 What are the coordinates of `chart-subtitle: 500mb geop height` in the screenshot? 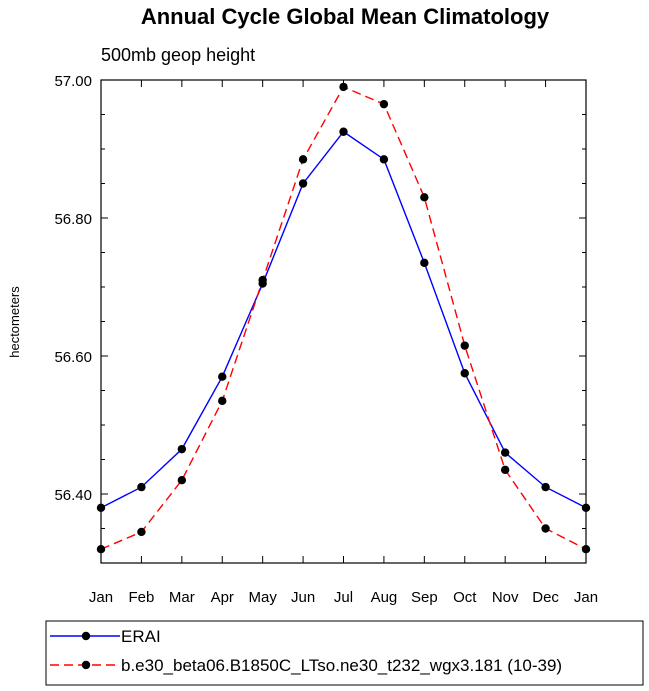 It's located at (178, 55).